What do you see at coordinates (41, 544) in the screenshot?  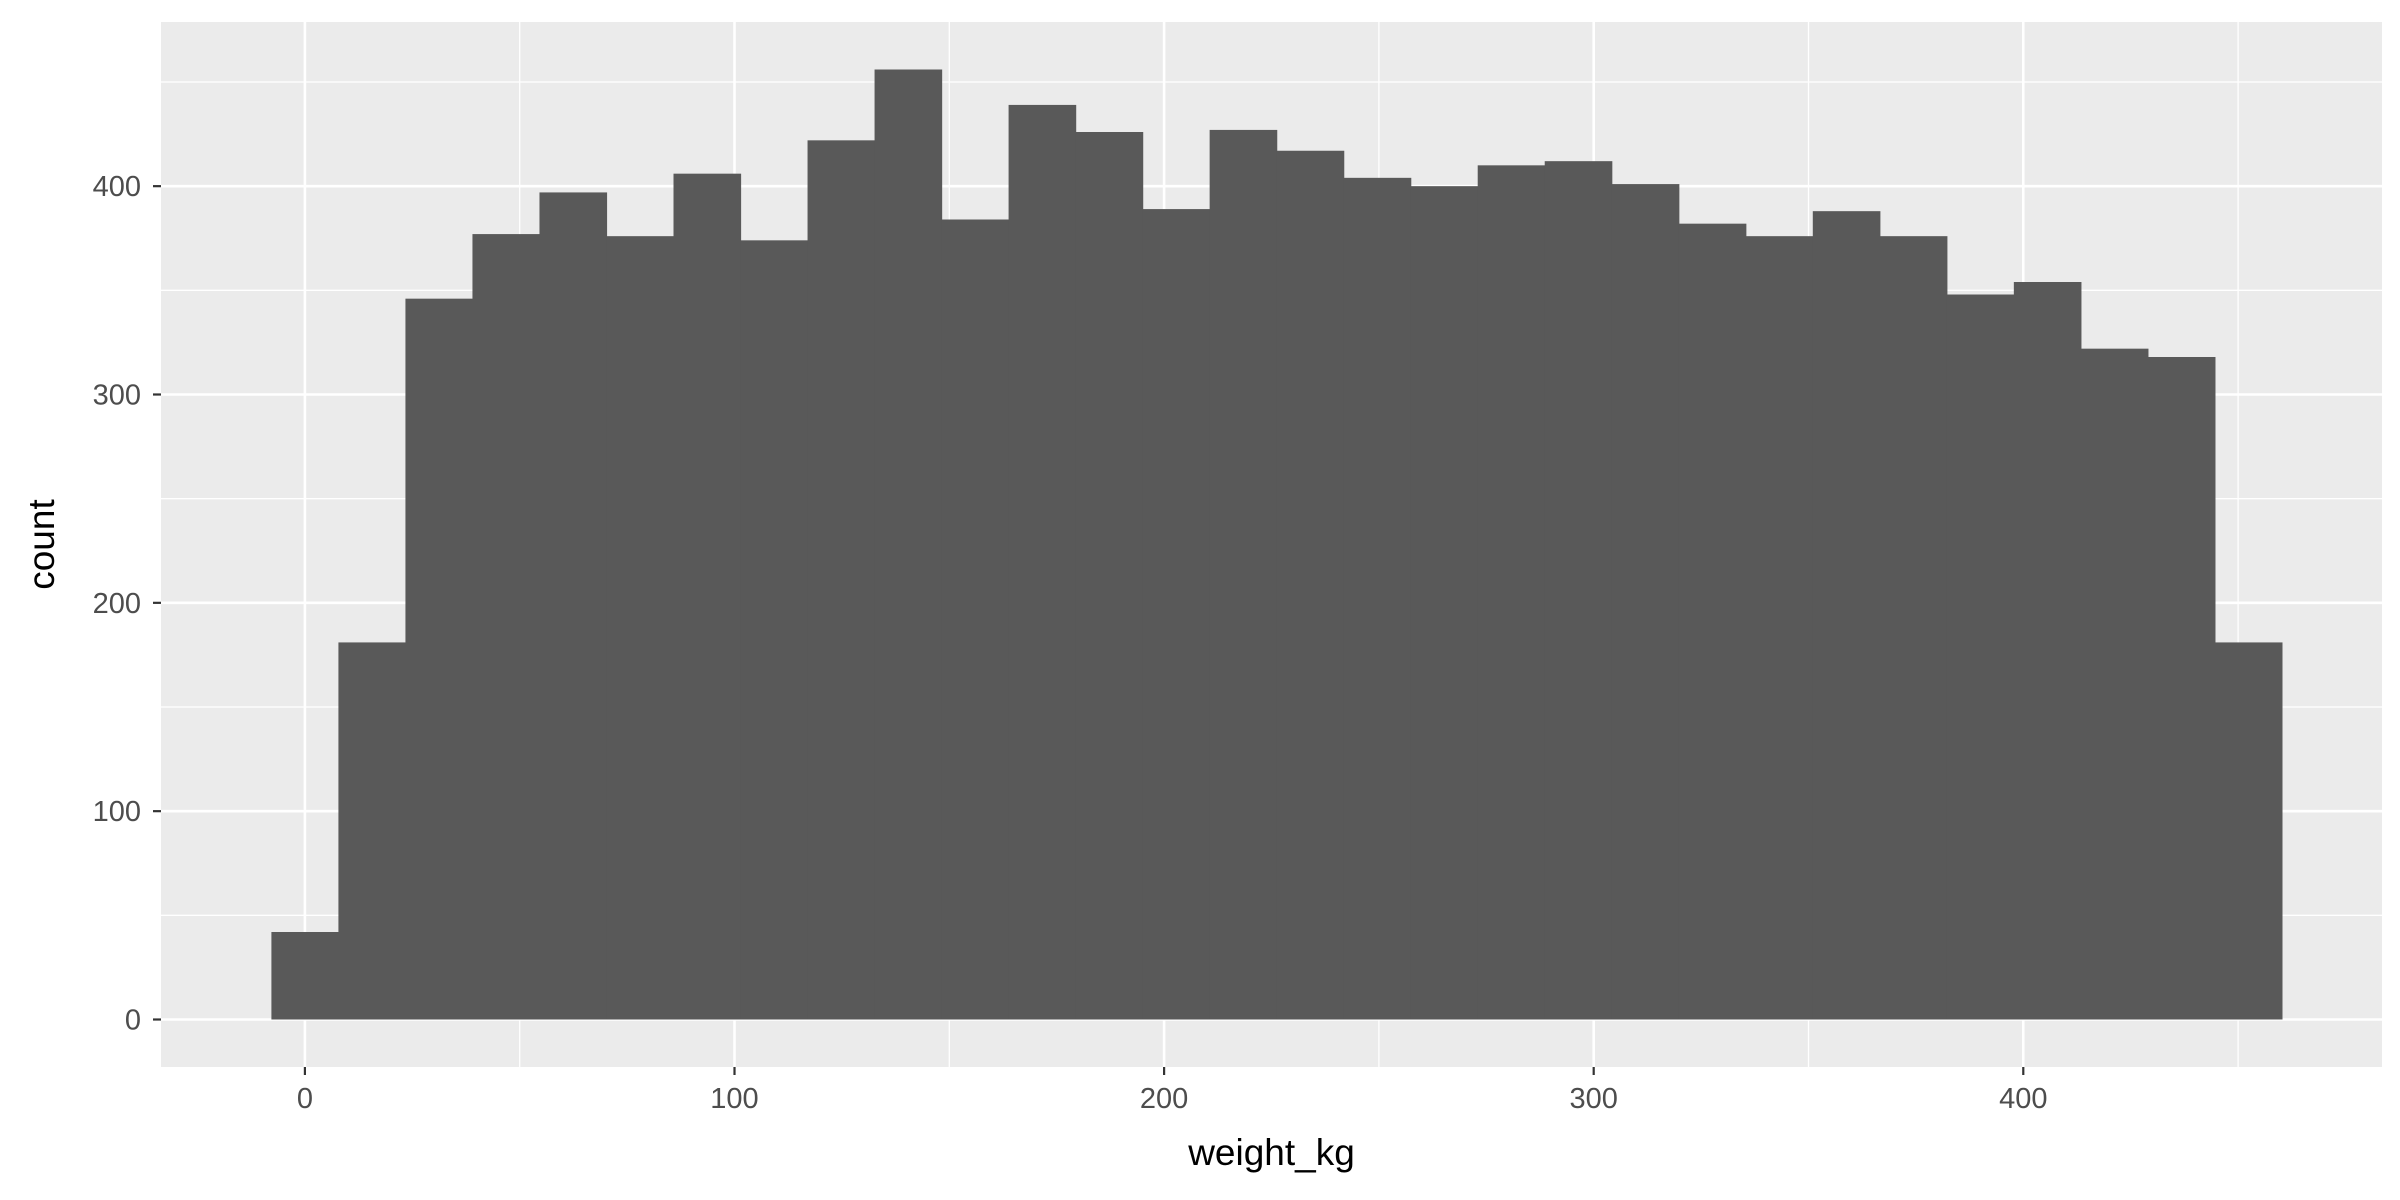 I see `y-axis-title: count` at bounding box center [41, 544].